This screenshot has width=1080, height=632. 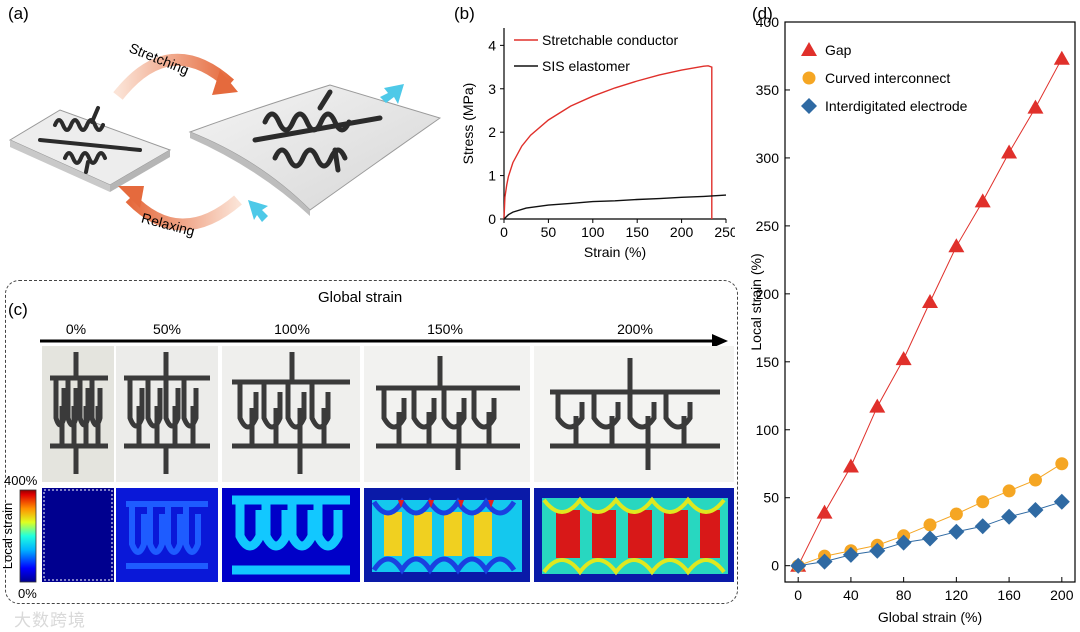 I want to click on y-tick-label: 250, so click(x=768, y=226).